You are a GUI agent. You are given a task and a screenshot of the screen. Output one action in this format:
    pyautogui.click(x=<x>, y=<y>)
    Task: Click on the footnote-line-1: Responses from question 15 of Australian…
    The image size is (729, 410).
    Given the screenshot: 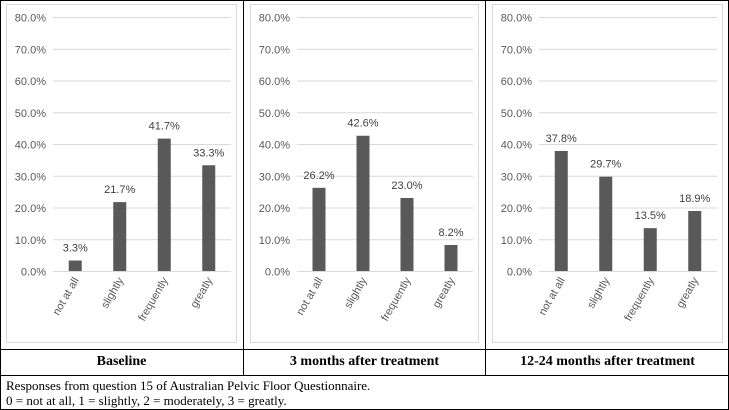 What is the action you would take?
    pyautogui.click(x=188, y=385)
    